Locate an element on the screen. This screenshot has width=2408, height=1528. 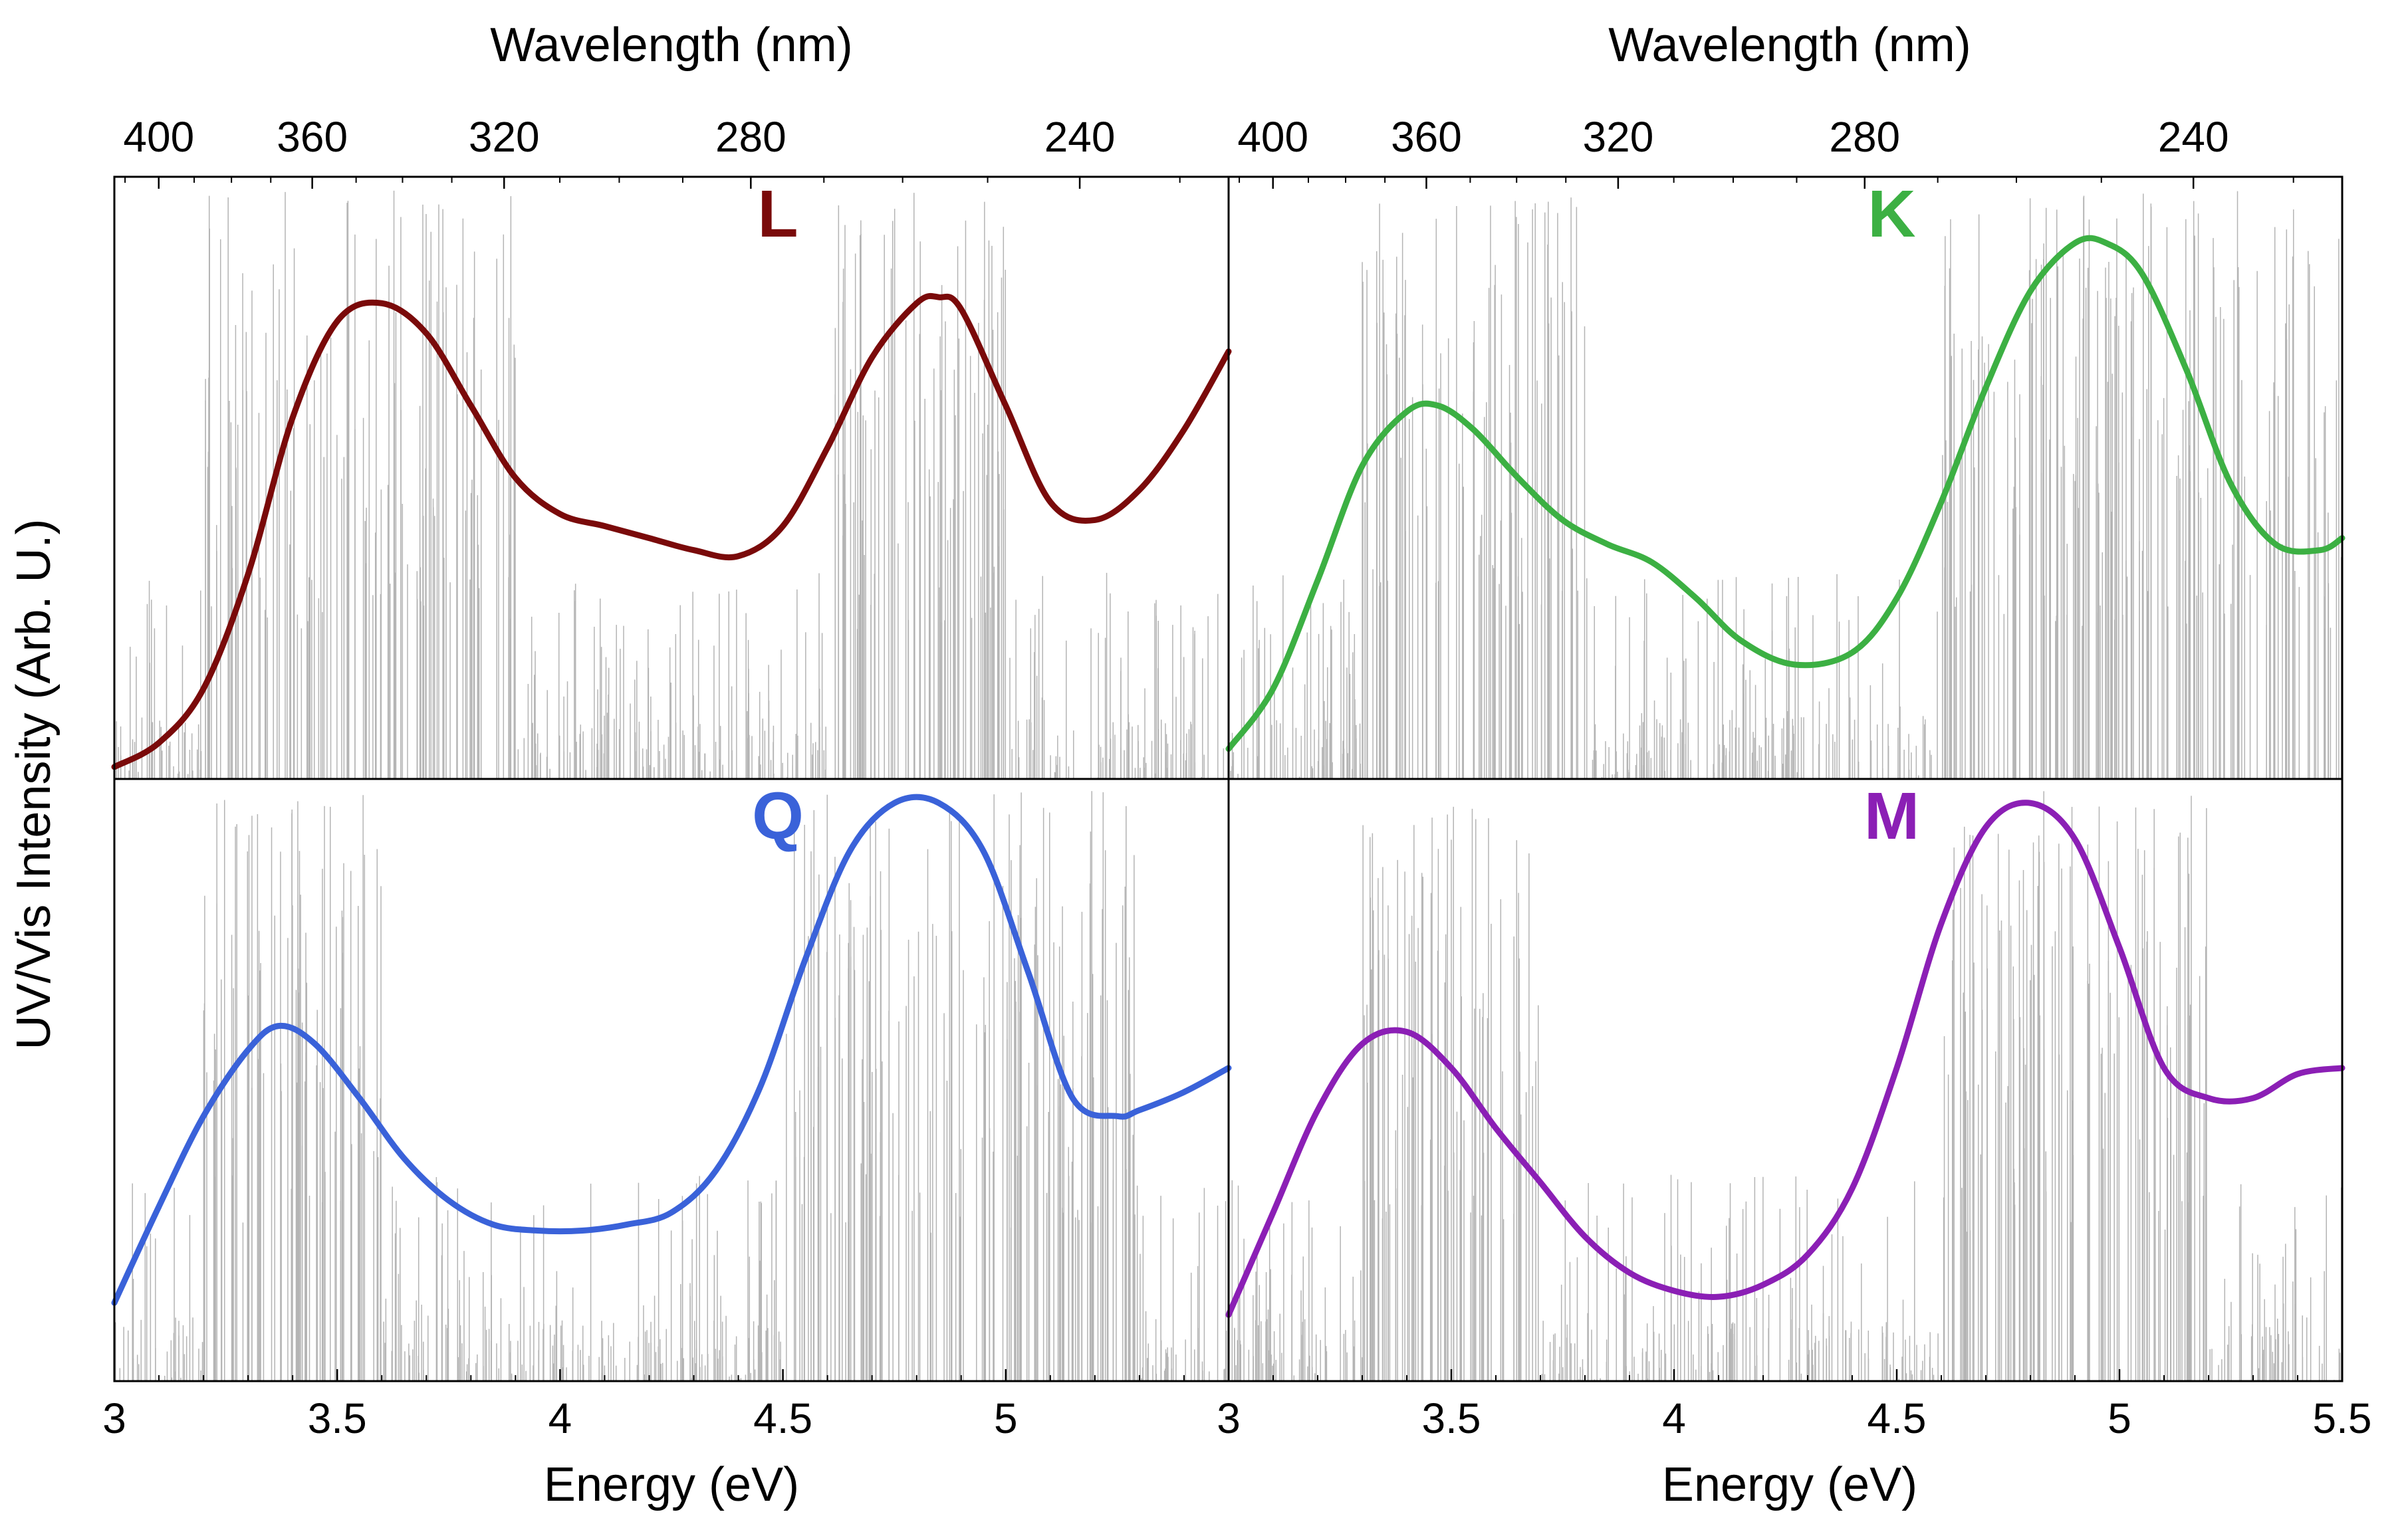
x-axis-title-left: Energy (eV) is located at coordinates (671, 1484).